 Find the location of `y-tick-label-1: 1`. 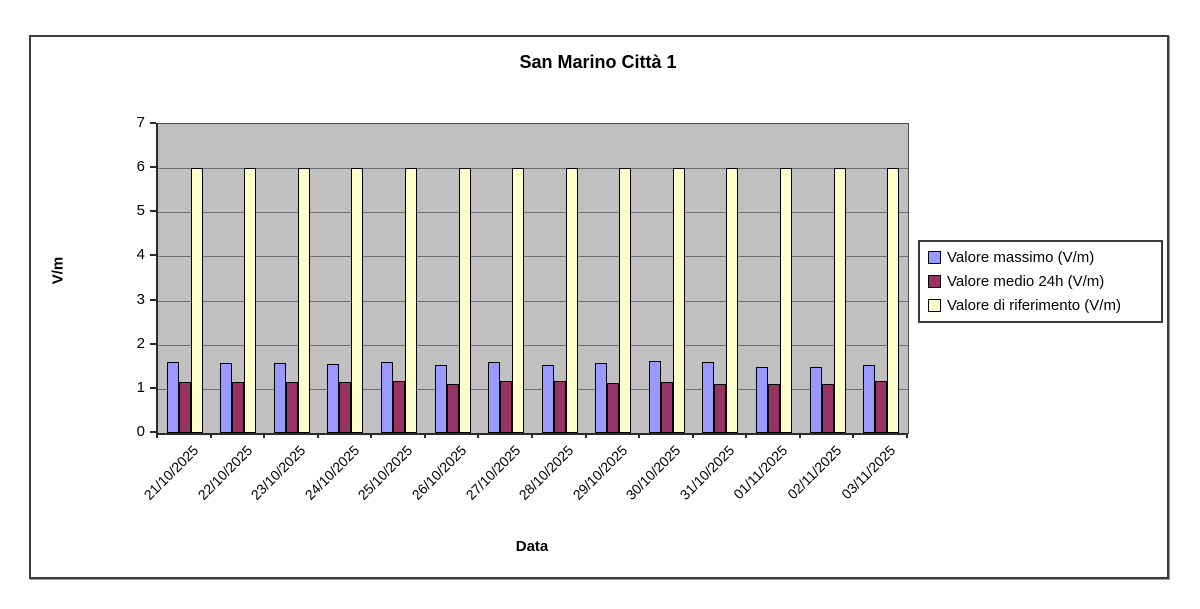

y-tick-label-1: 1 is located at coordinates (140, 387).